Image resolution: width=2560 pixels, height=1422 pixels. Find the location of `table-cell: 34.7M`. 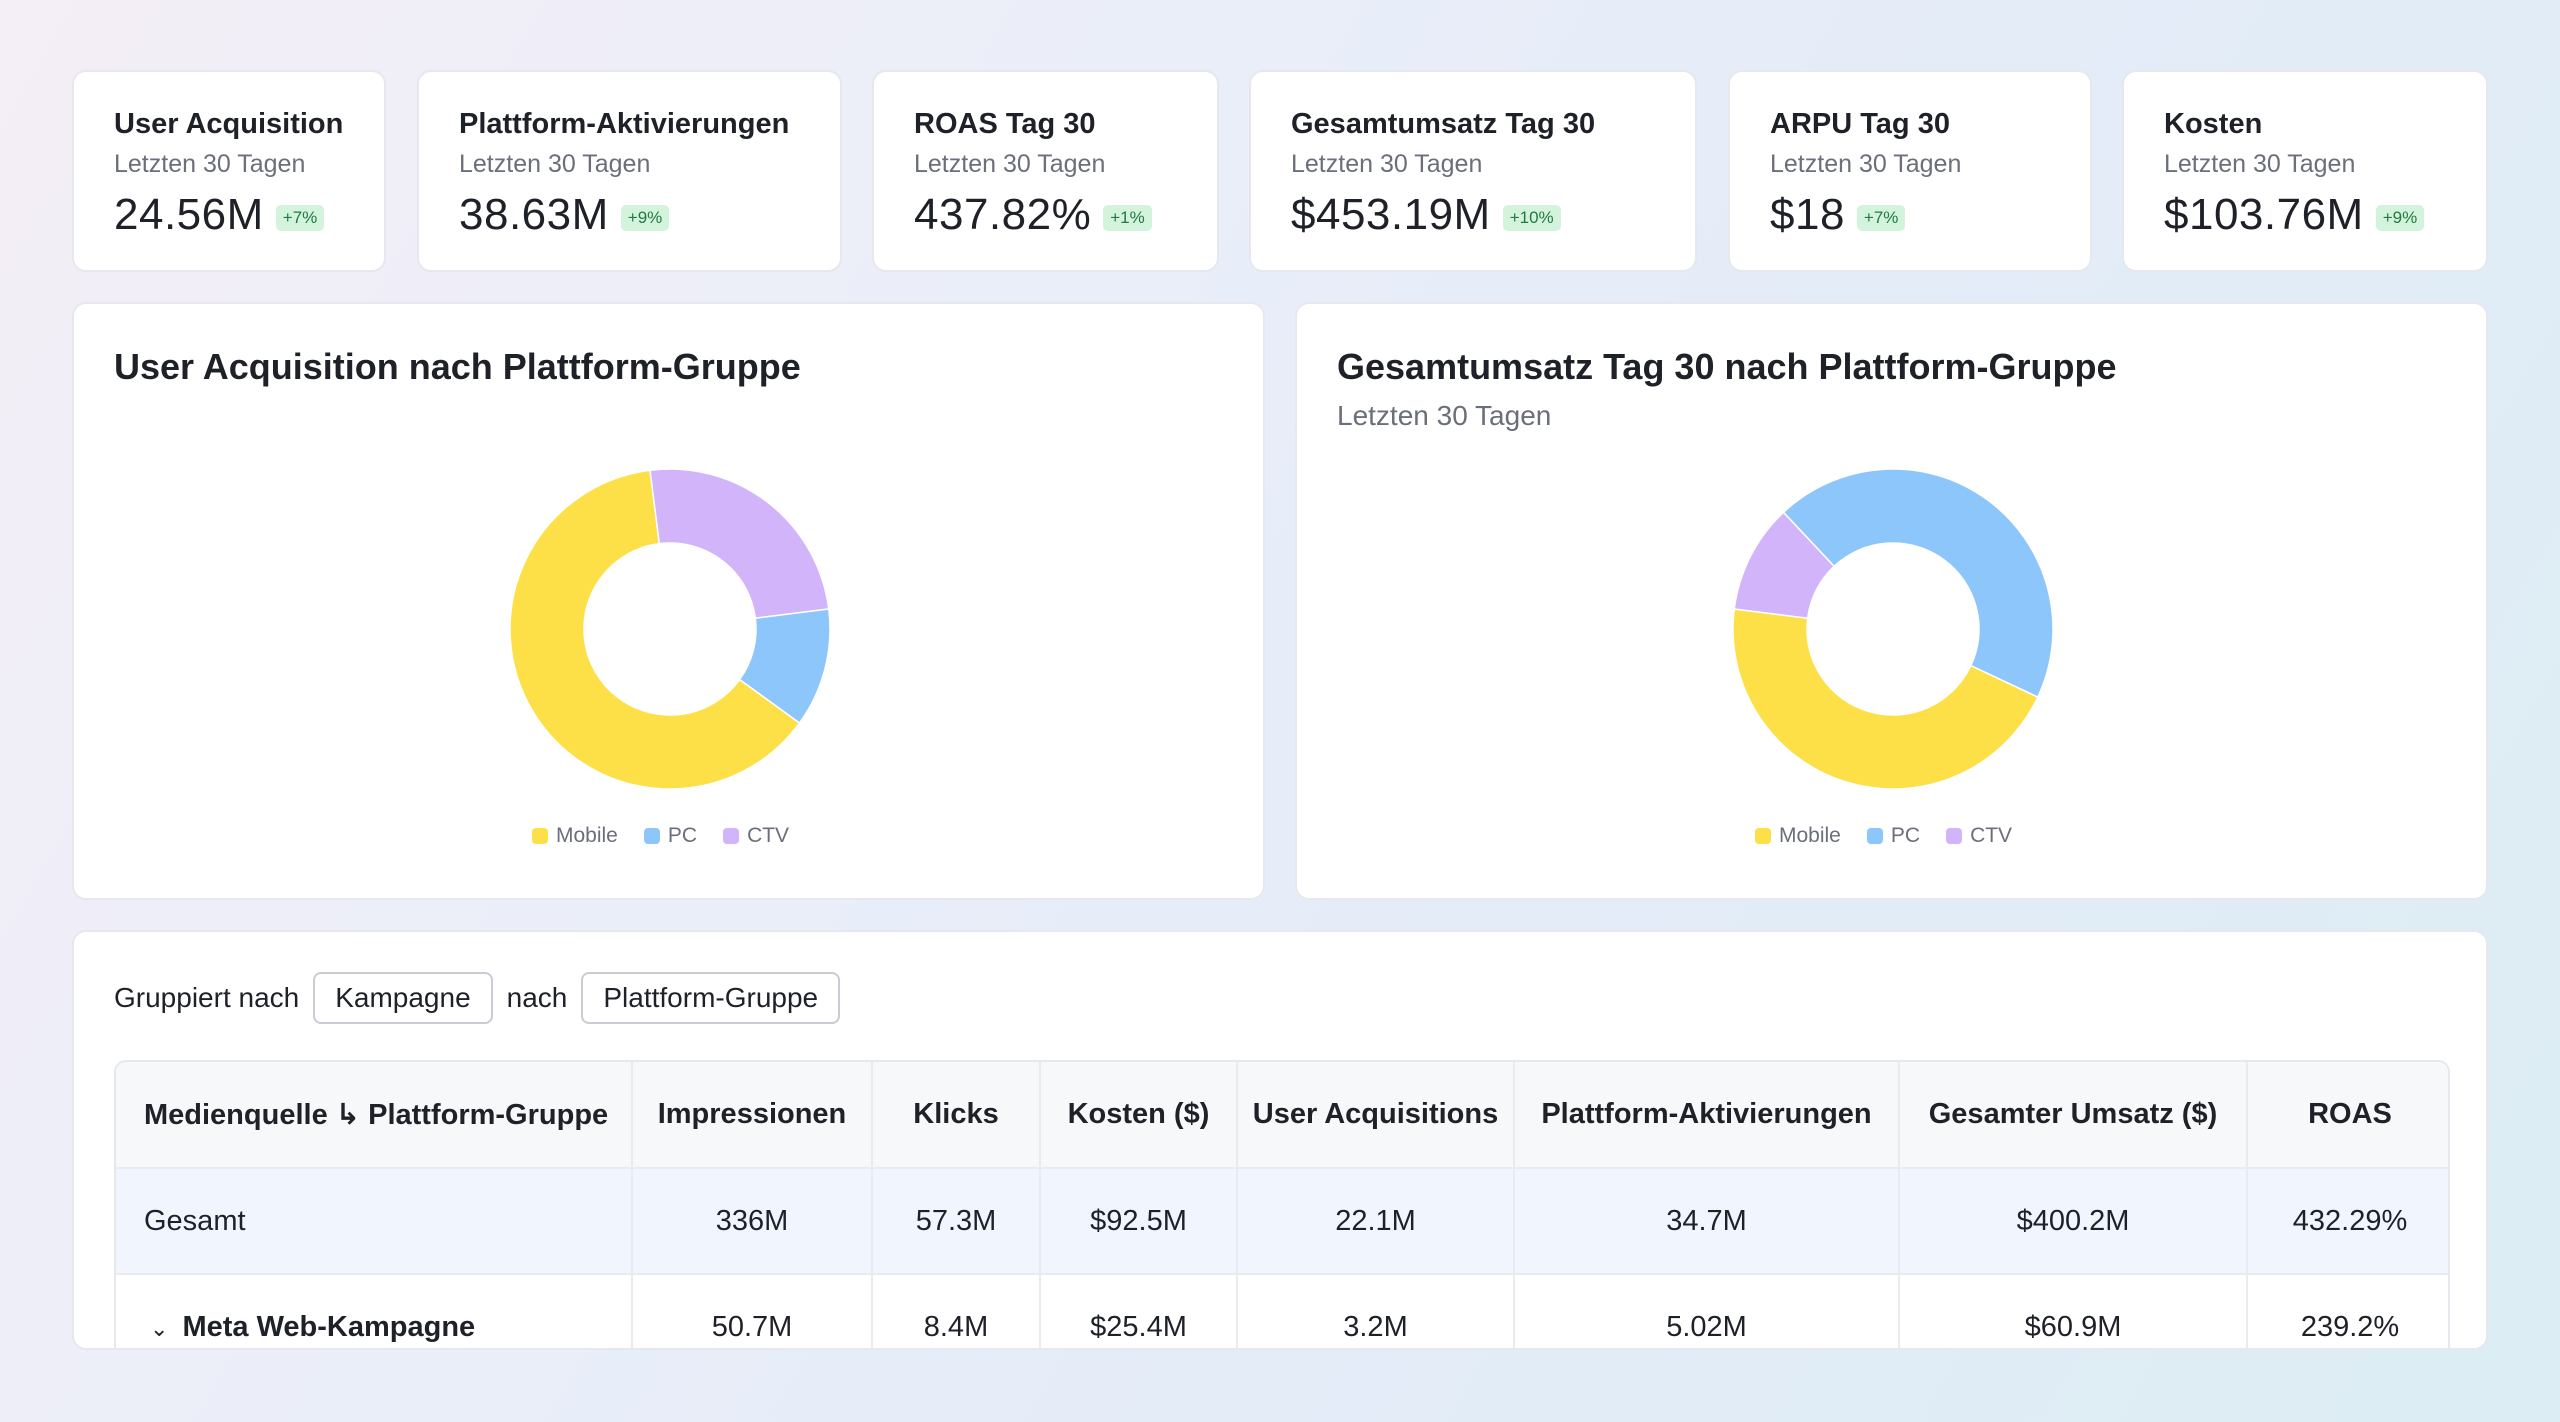

table-cell: 34.7M is located at coordinates (1707, 1221).